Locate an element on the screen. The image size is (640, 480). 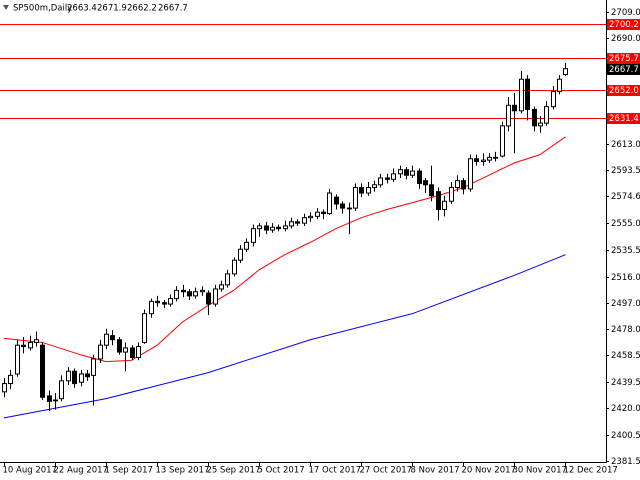
x-tick-label: 12 Dec 2017 is located at coordinates (591, 471).